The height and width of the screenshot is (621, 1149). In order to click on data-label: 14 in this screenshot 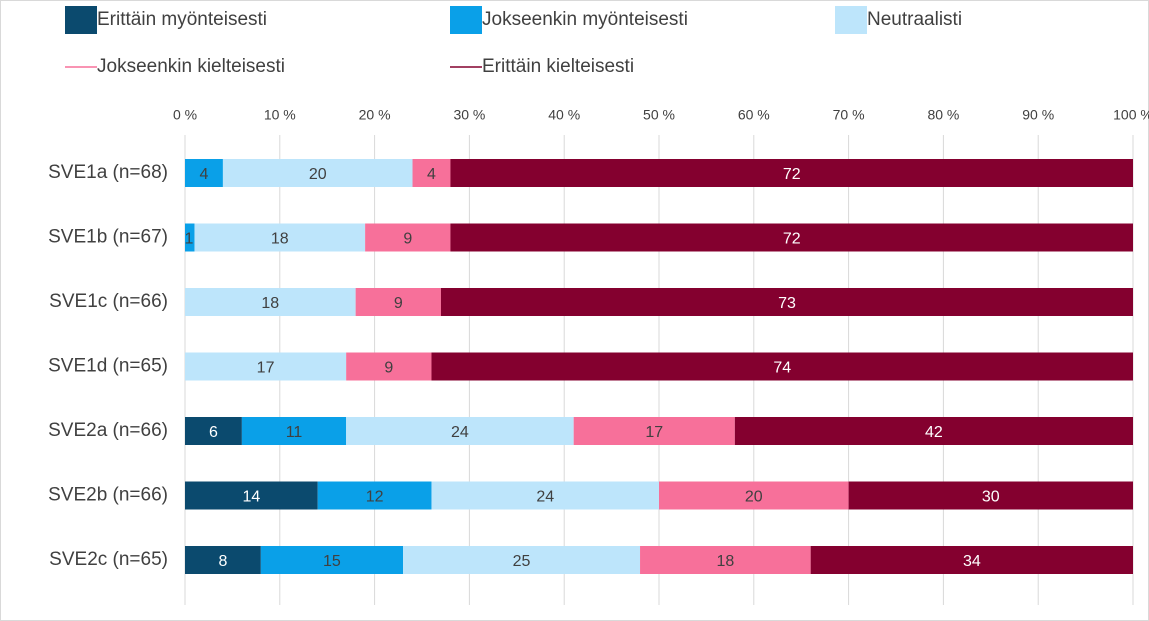, I will do `click(251, 497)`.